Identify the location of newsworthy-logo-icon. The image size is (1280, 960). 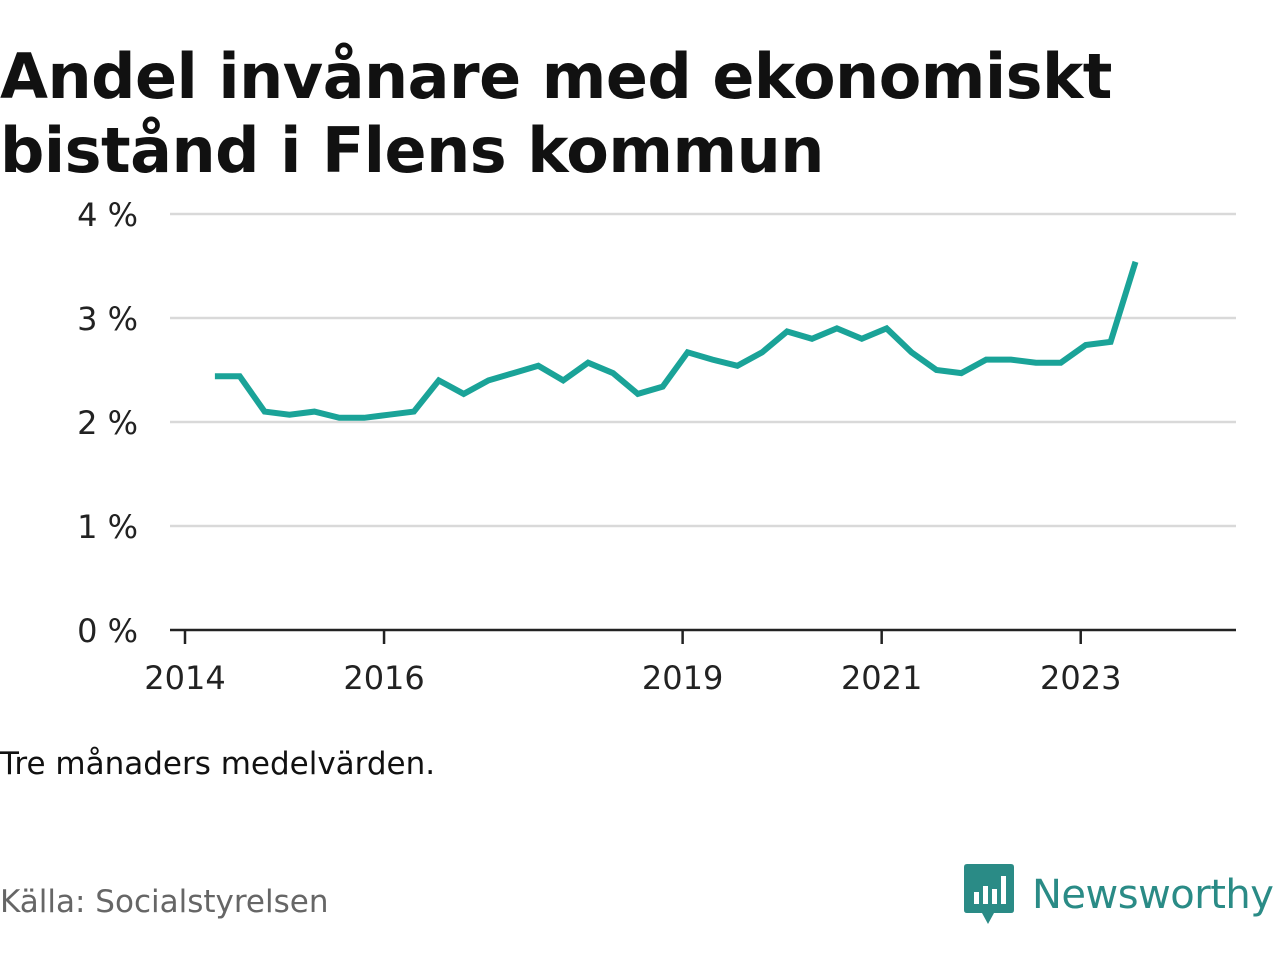
(989, 894).